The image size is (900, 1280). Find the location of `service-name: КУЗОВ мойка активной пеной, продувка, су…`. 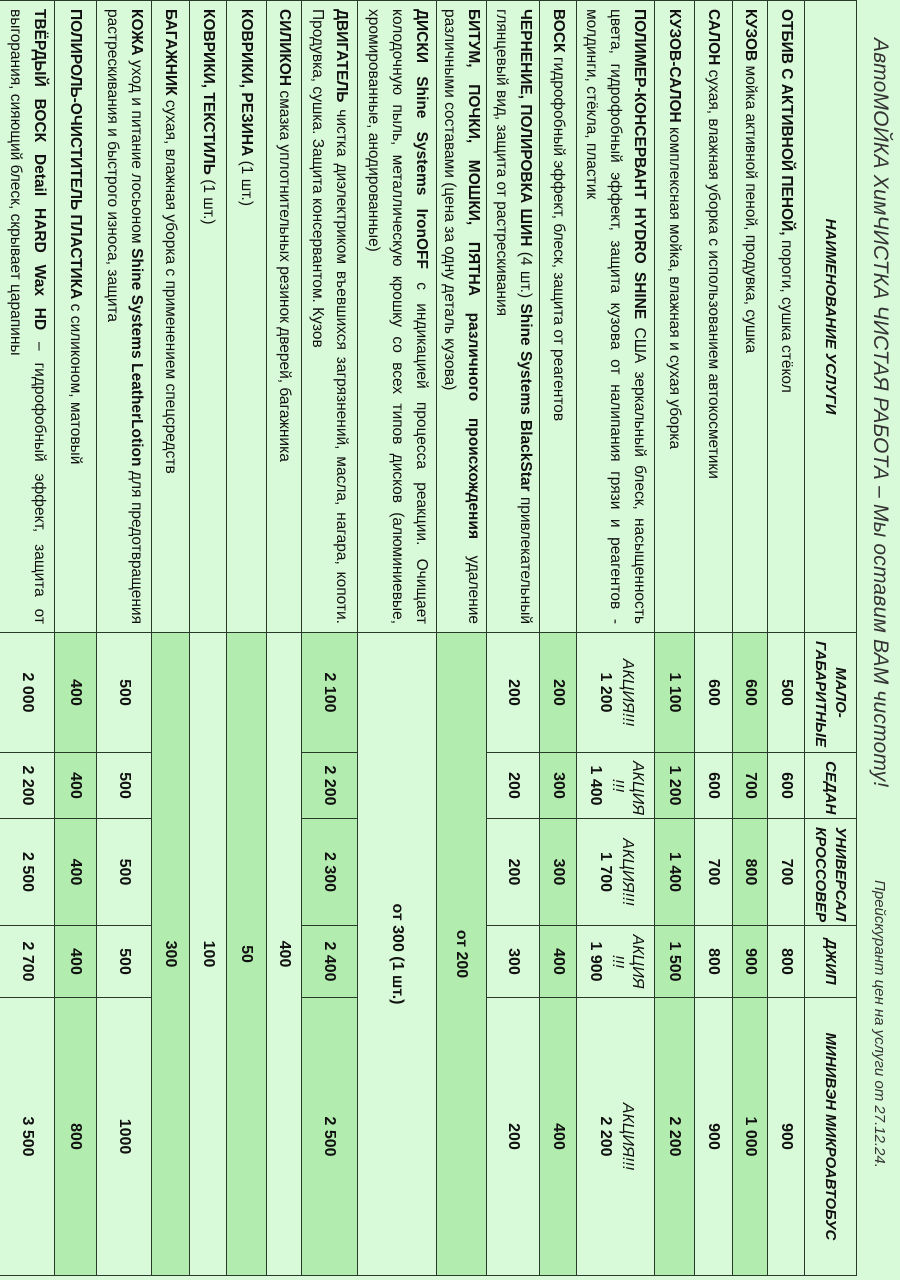

service-name: КУЗОВ мойка активной пеной, продувка, су… is located at coordinates (750, 316).